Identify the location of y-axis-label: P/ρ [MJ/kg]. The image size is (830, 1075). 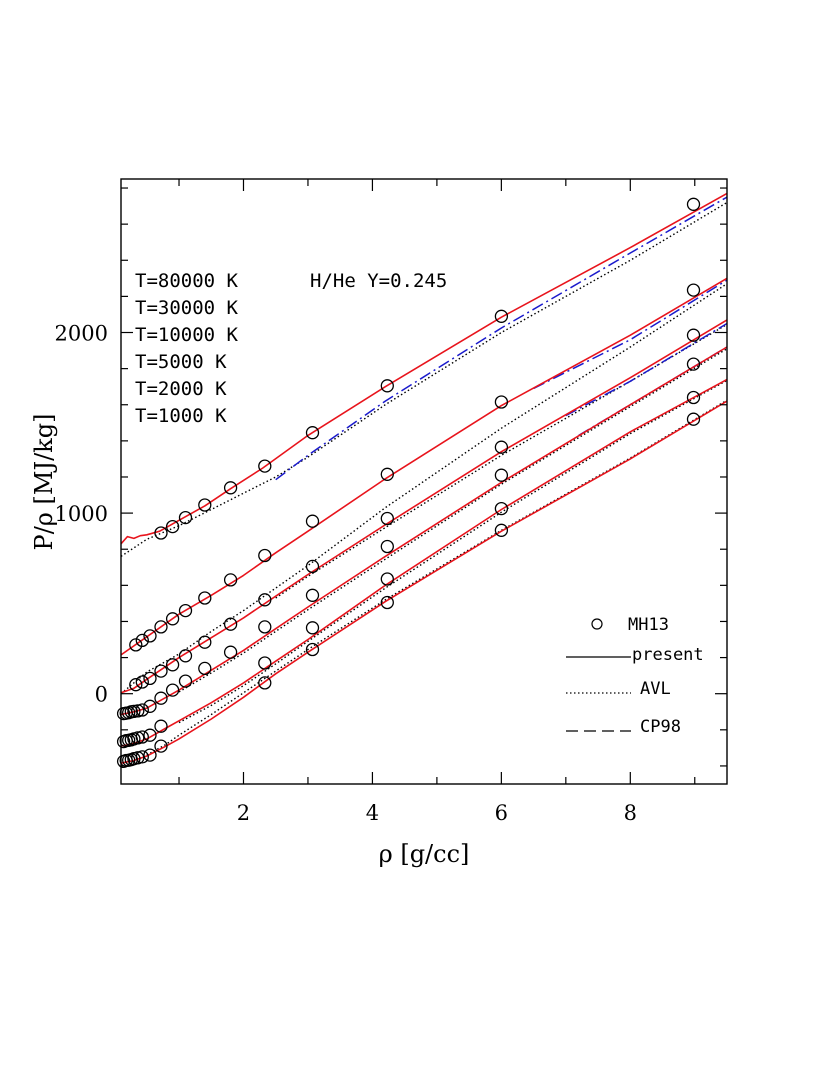
(44, 482).